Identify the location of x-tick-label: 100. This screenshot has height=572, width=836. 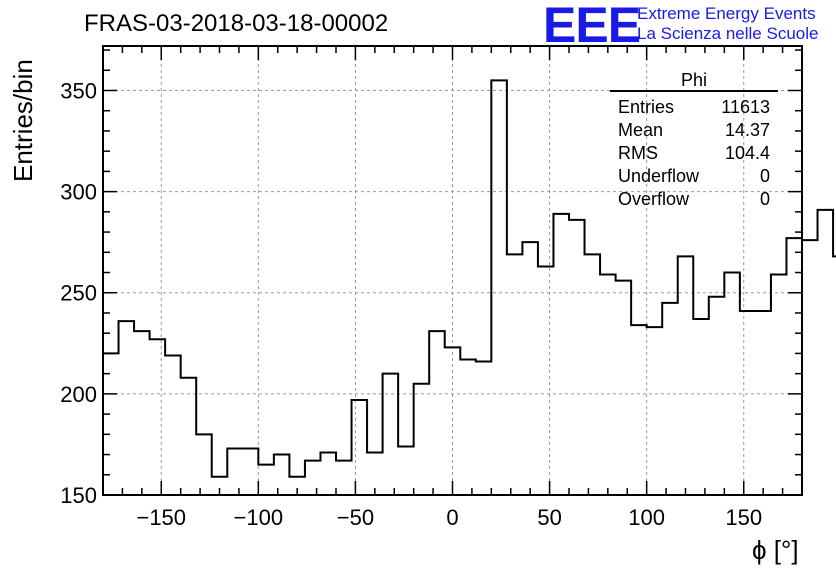
(646, 517).